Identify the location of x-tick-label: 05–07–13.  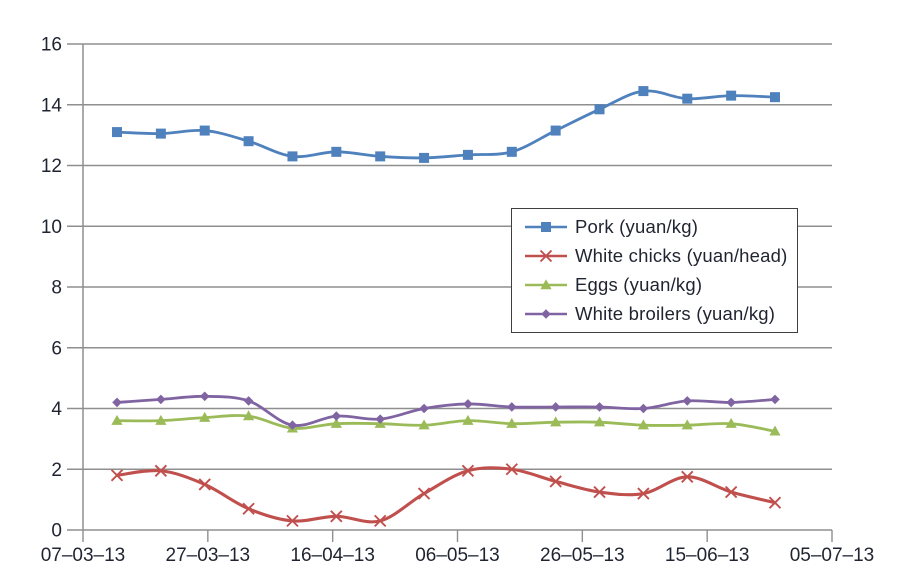
(832, 555).